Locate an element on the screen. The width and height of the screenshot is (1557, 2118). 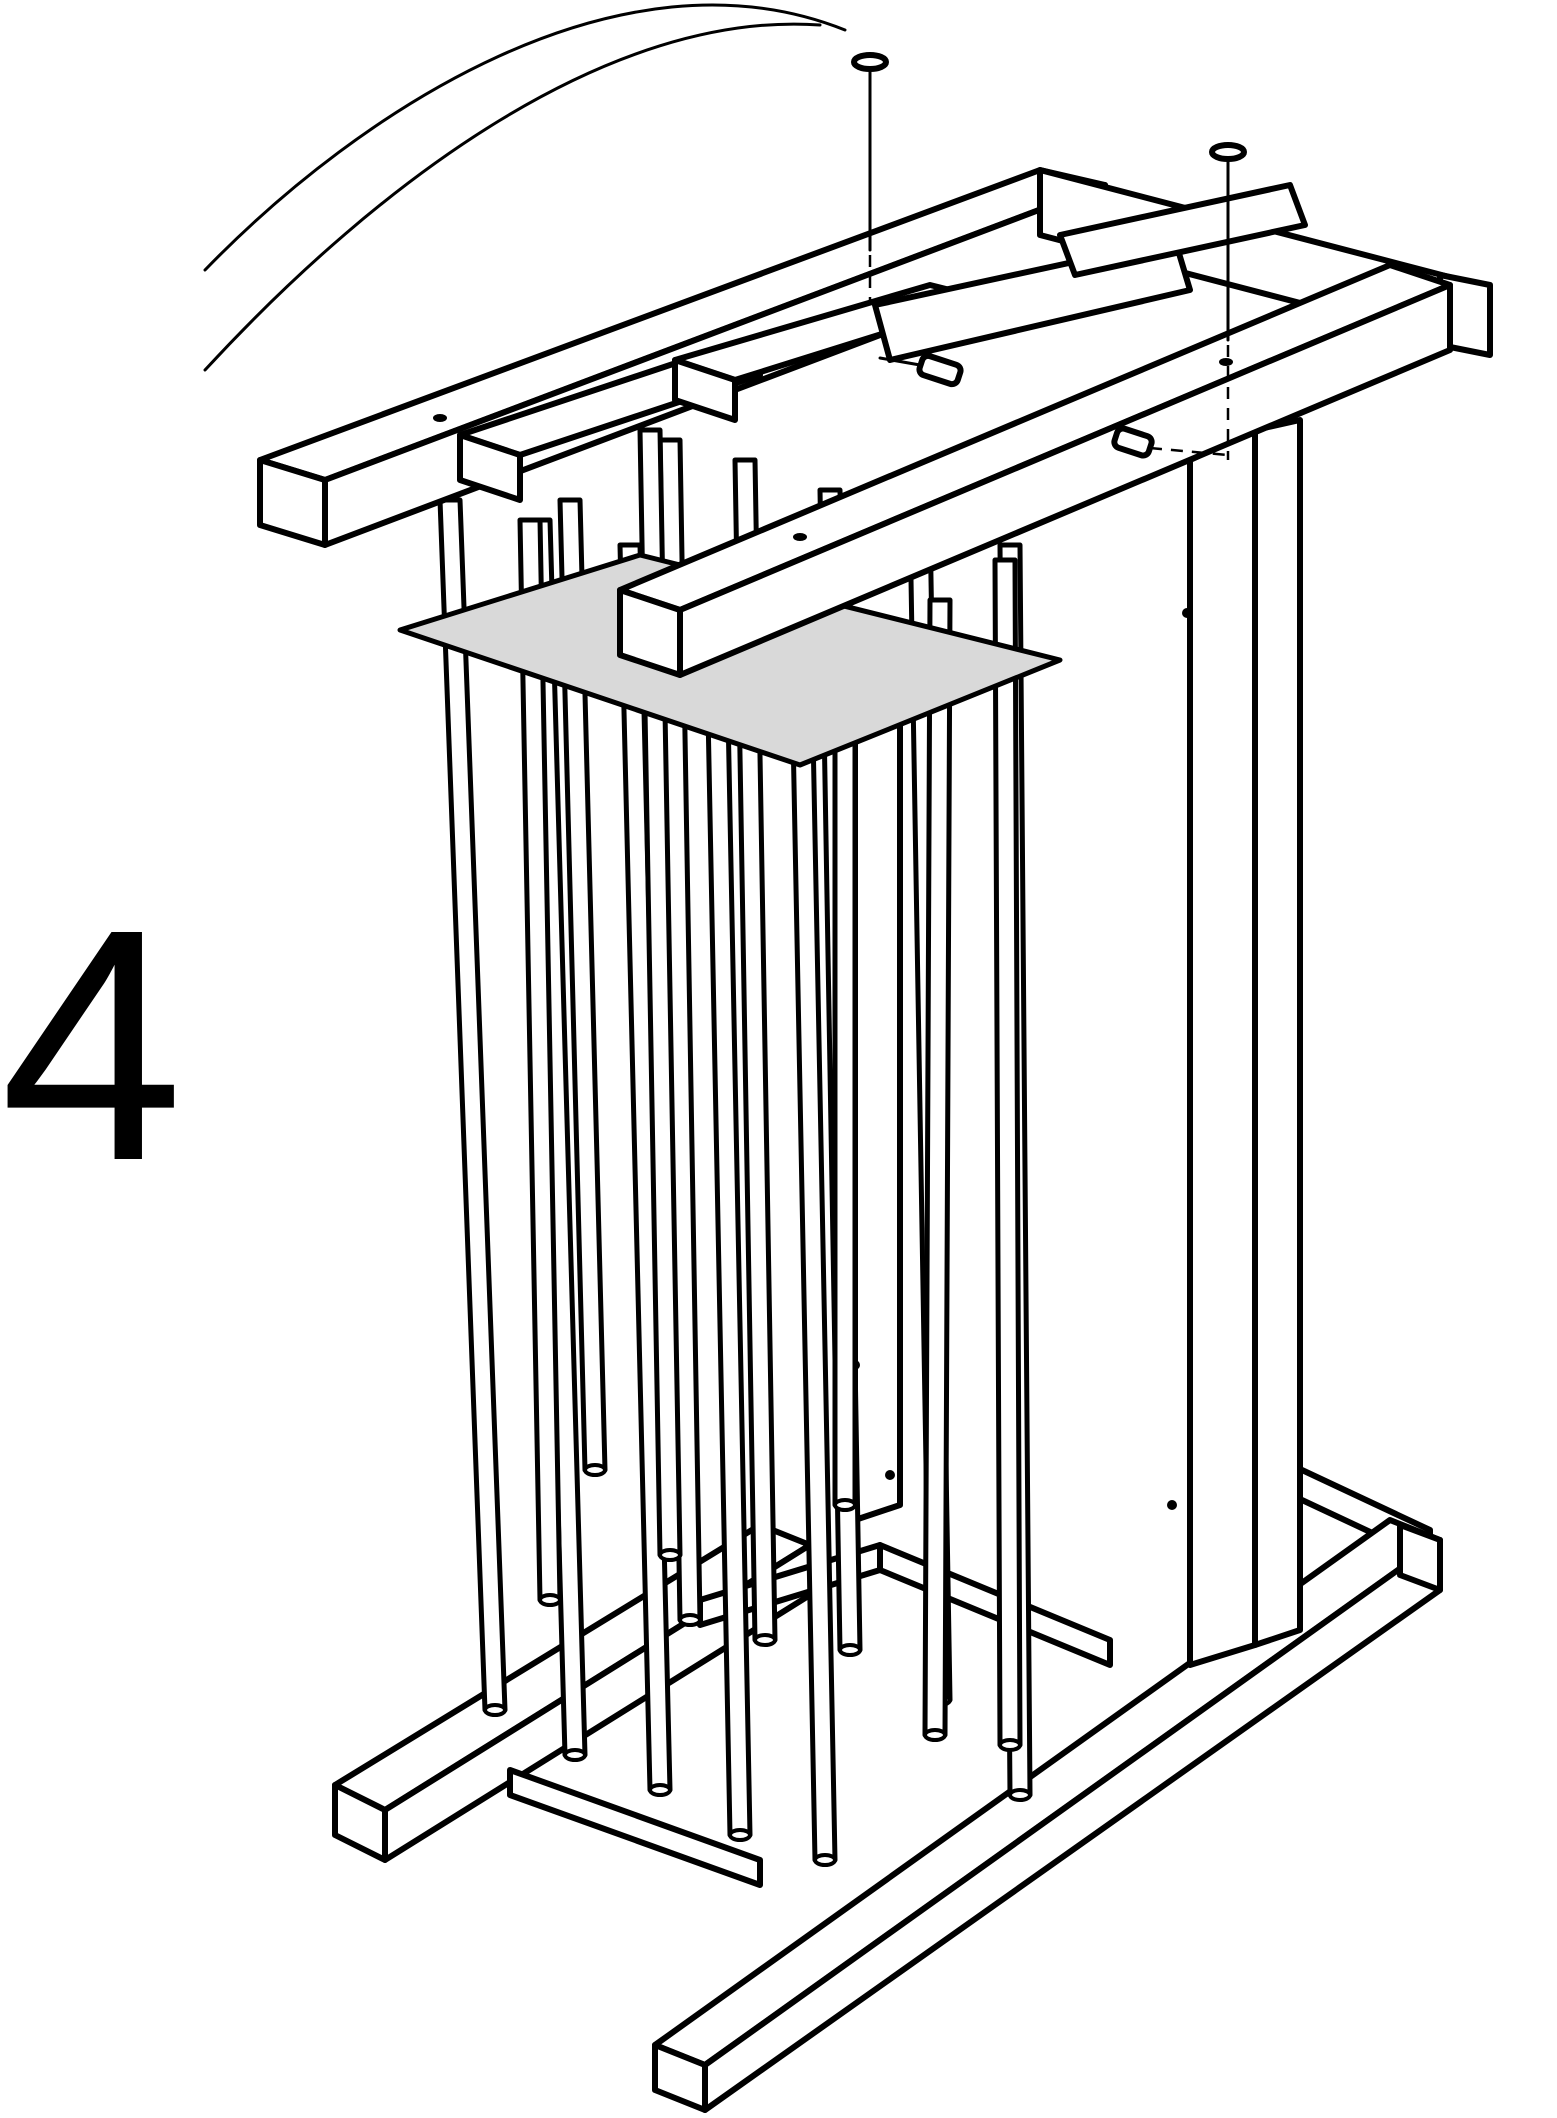
screw-icon is located at coordinates (1049, 241).